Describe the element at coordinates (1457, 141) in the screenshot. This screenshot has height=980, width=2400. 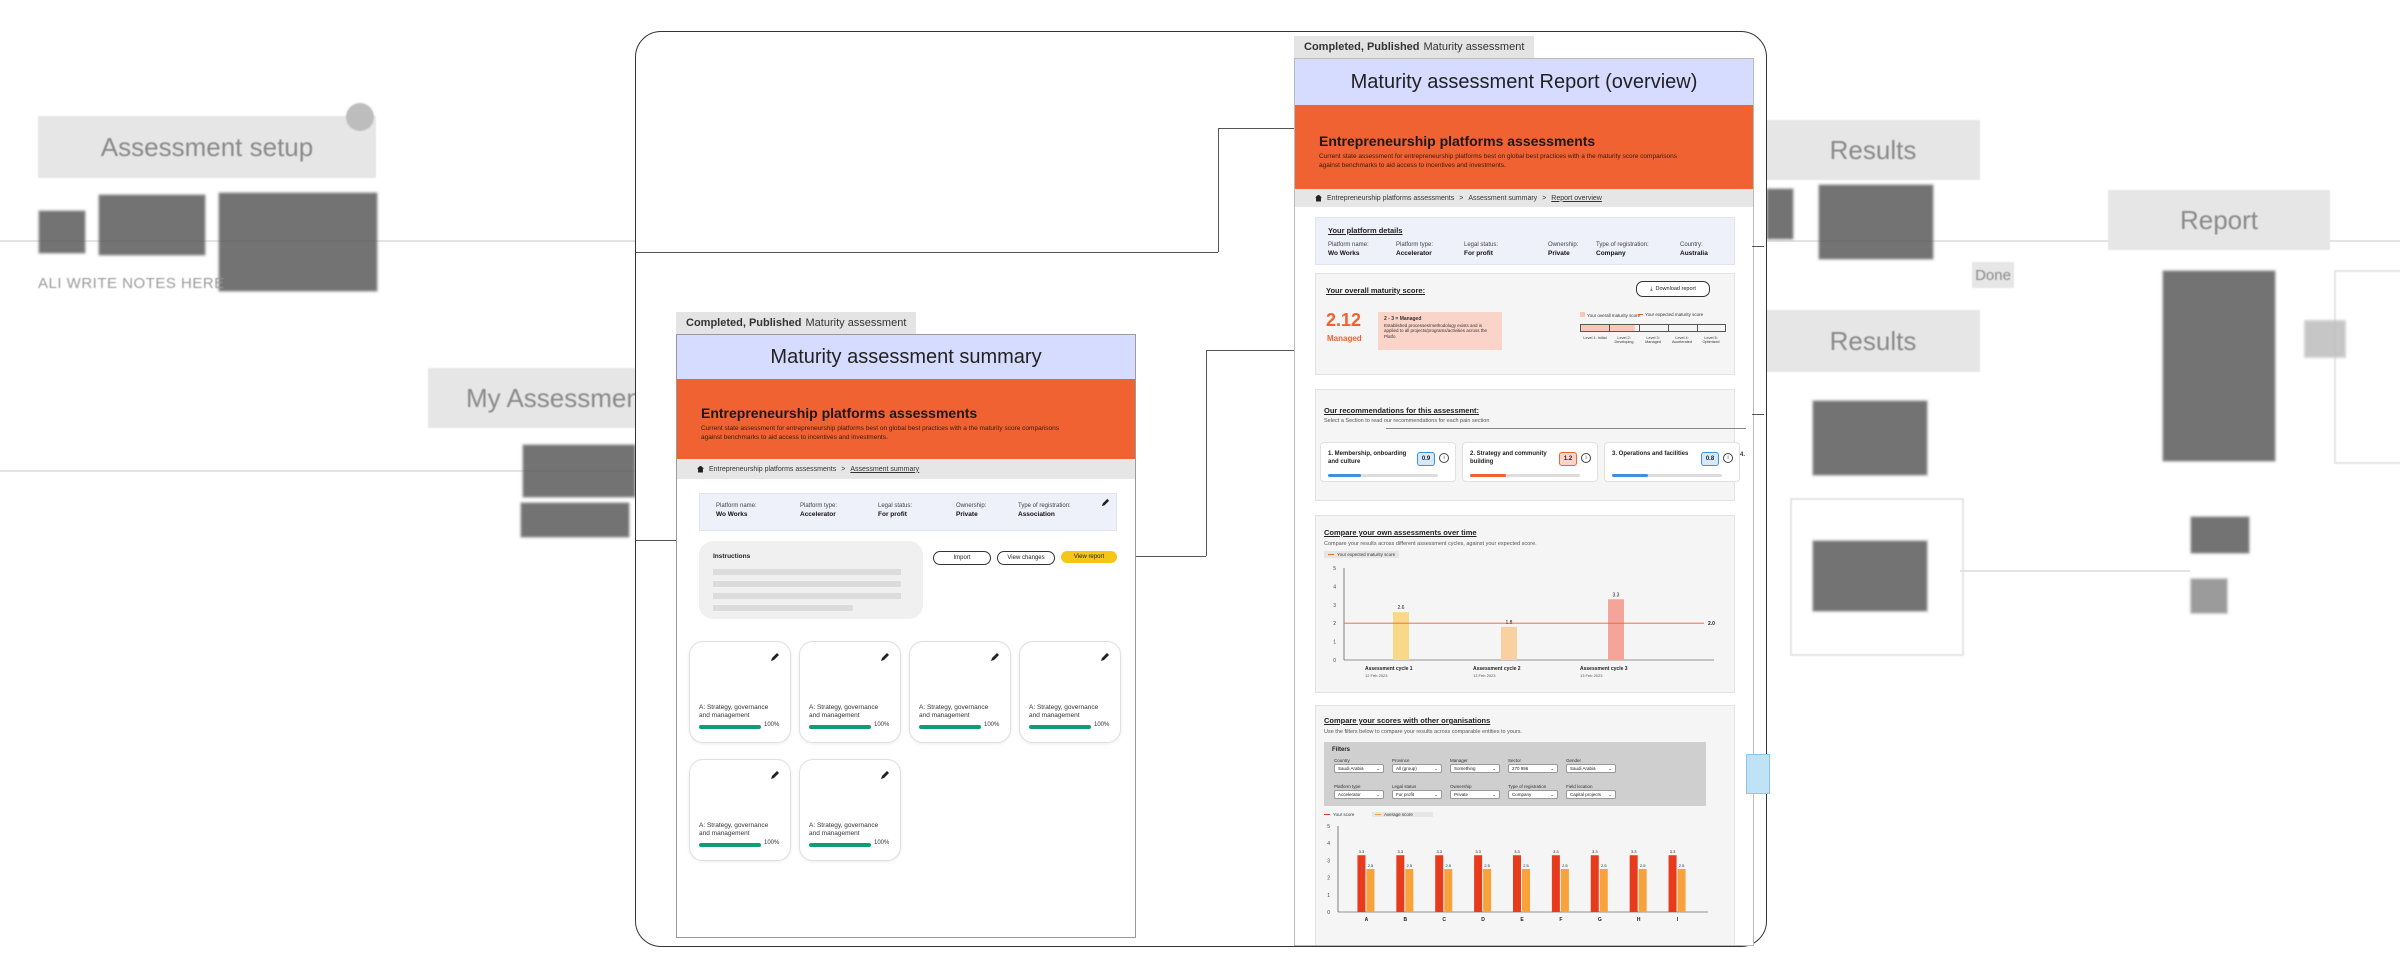
I see `hero-title: Entrepreneurship platforms assessments` at that location.